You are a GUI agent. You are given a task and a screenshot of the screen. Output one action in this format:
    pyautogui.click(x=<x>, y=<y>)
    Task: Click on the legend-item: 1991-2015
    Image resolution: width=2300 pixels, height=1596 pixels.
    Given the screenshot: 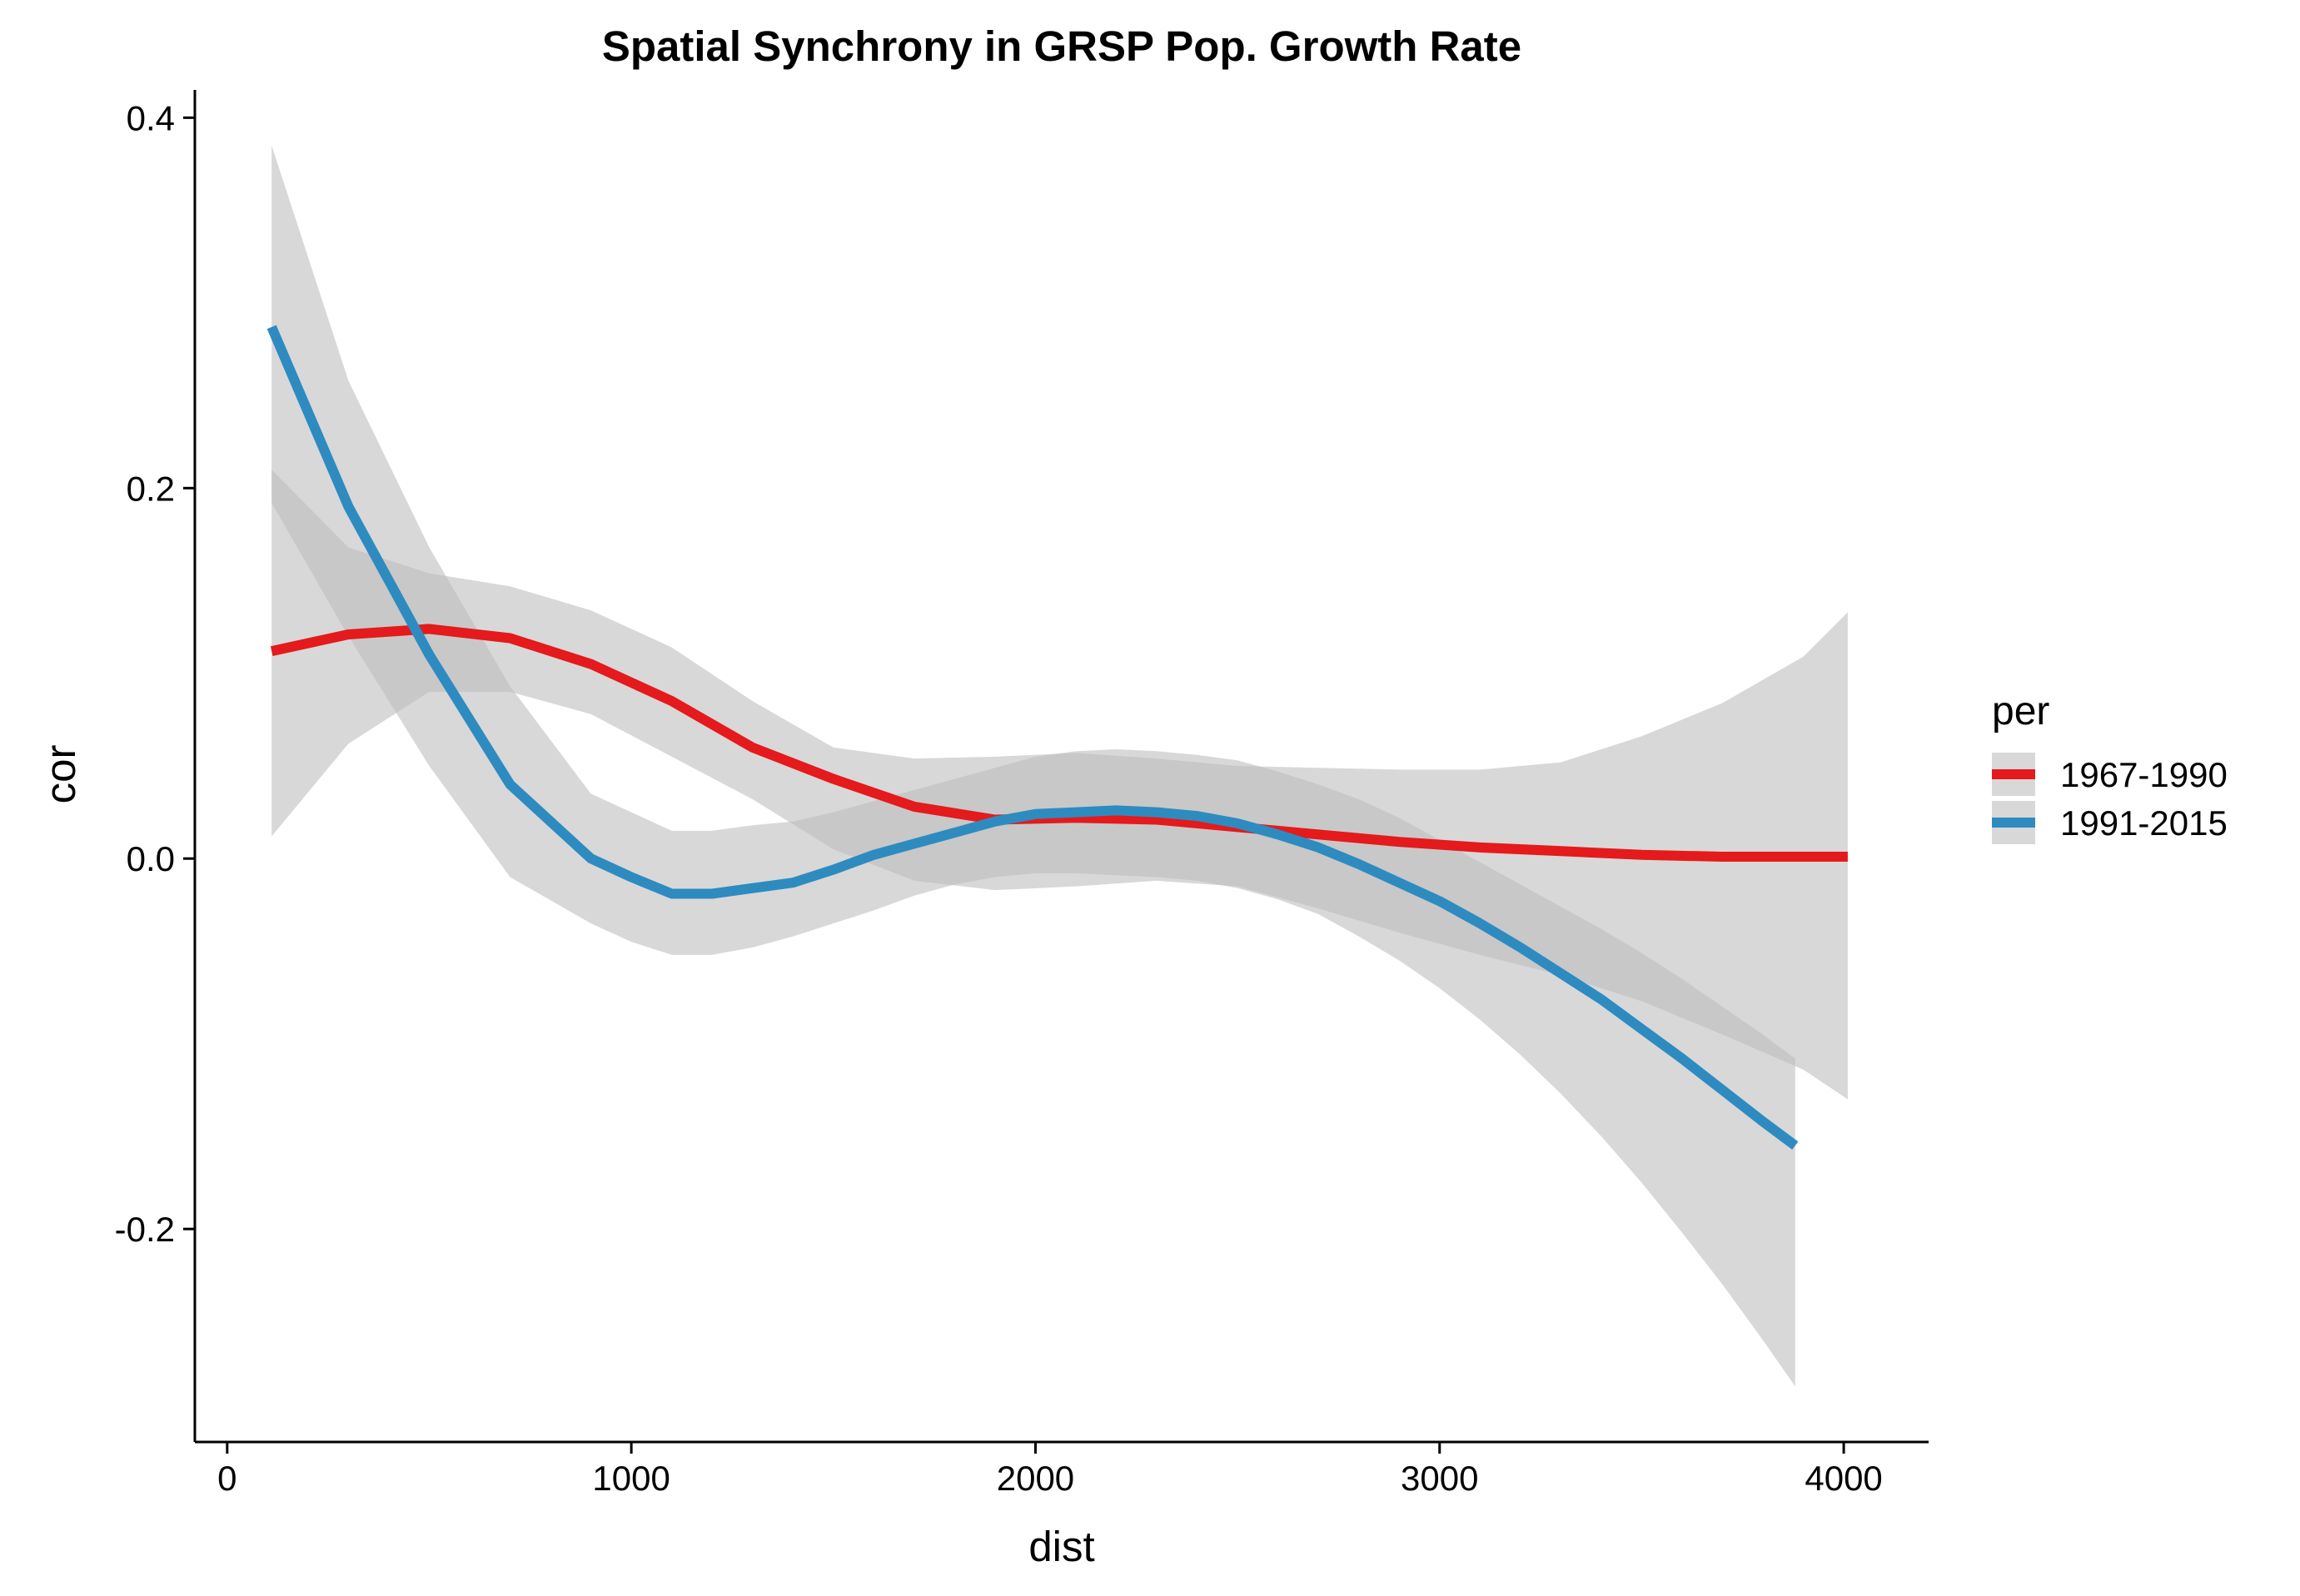 What is the action you would take?
    pyautogui.click(x=2110, y=822)
    